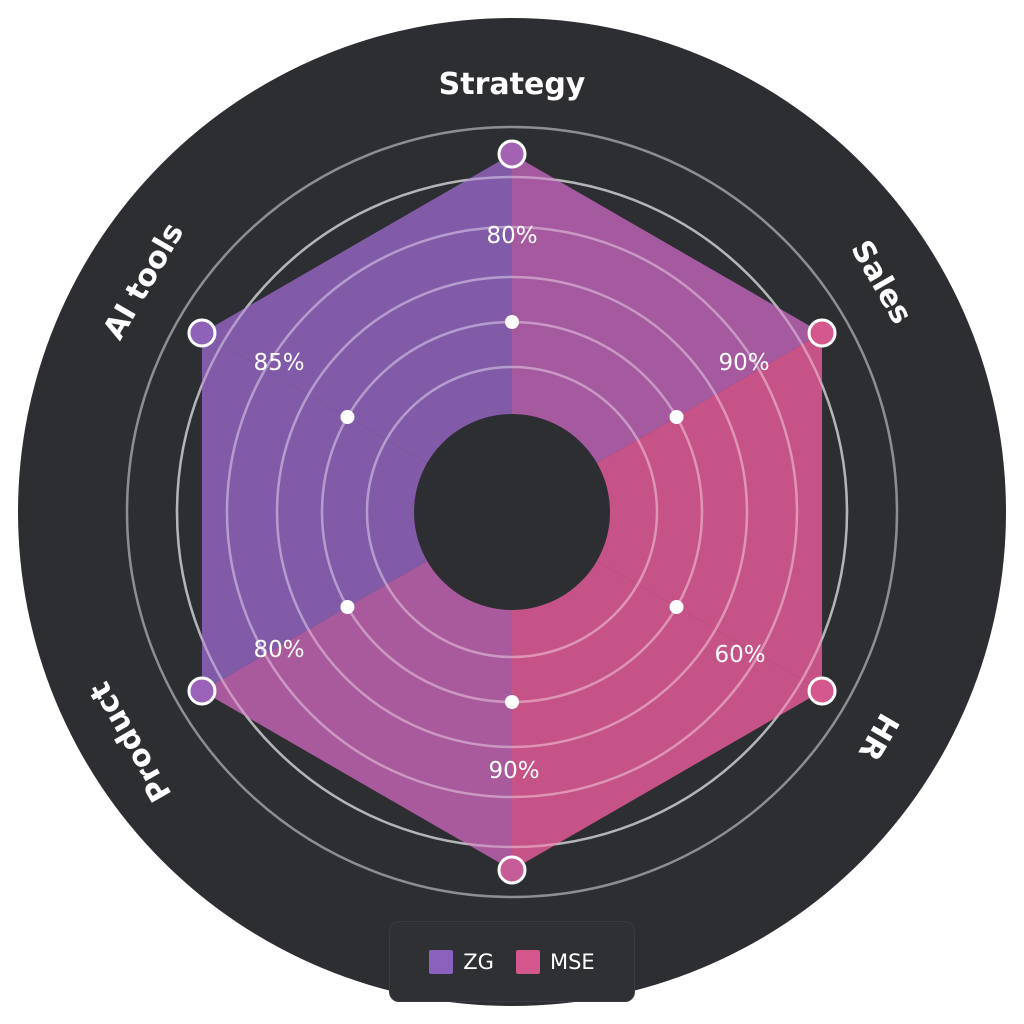 This screenshot has width=1024, height=1024. I want to click on value-label: 85%, so click(278, 363).